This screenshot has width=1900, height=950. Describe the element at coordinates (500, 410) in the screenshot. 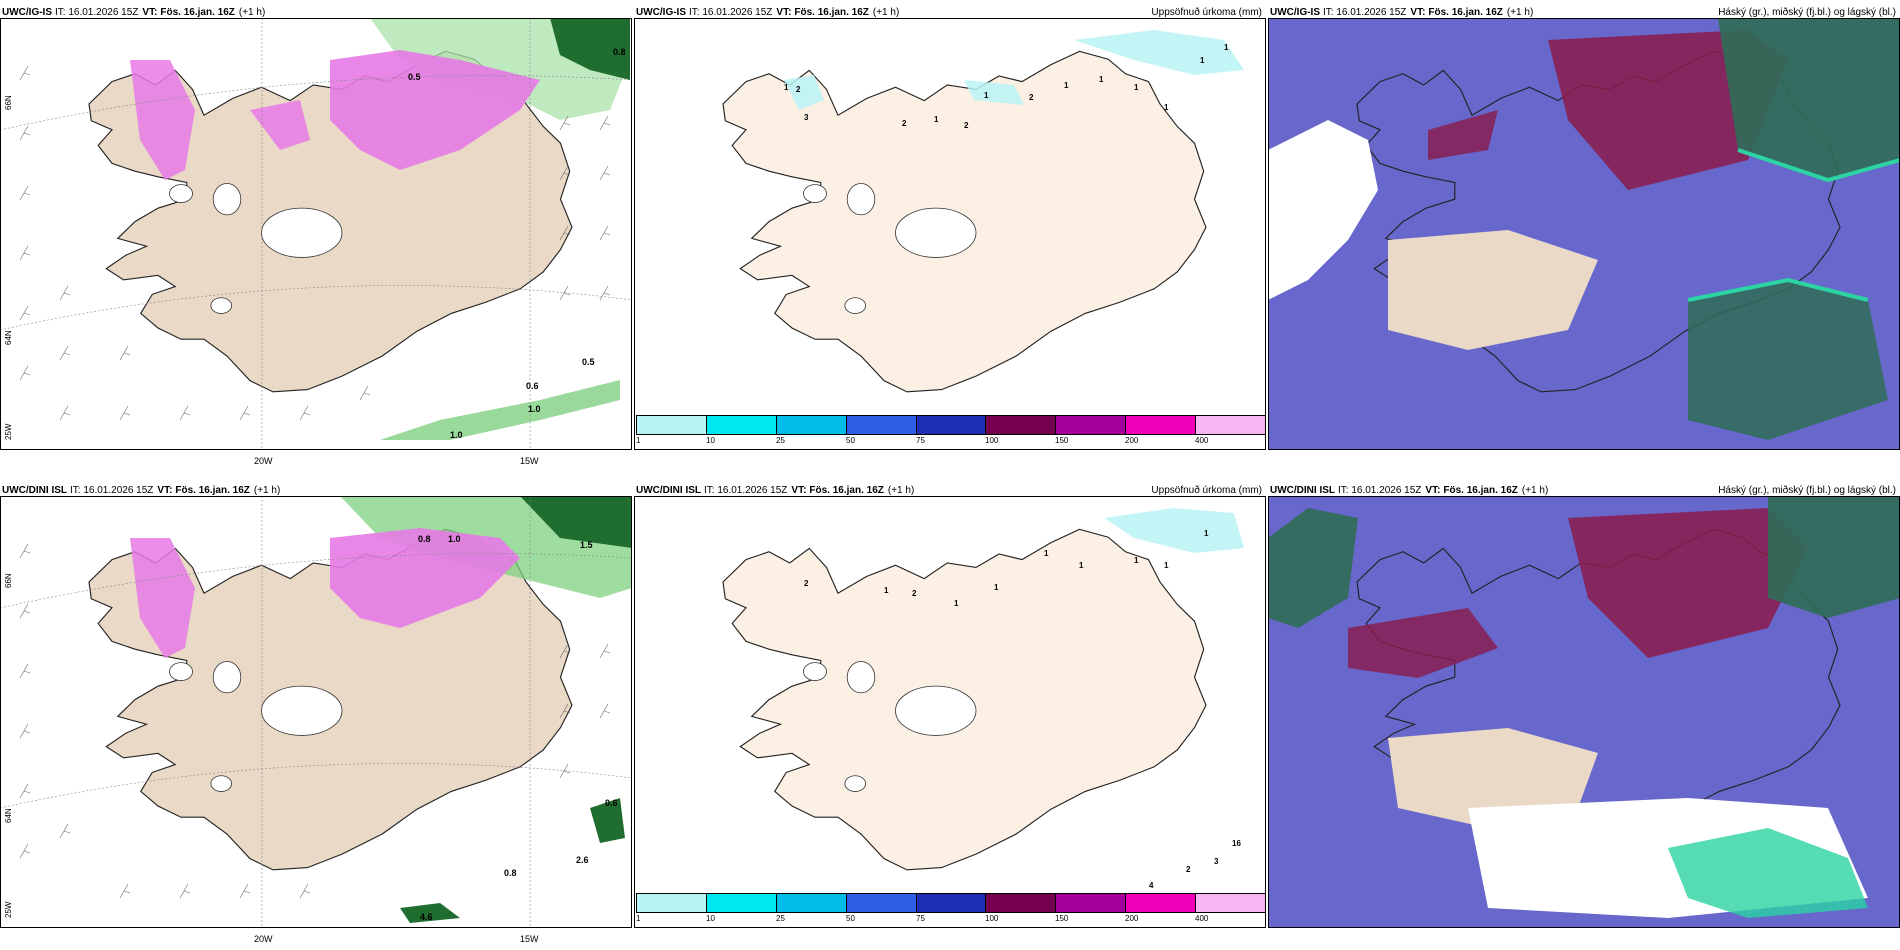

I see `precip-south-band` at that location.